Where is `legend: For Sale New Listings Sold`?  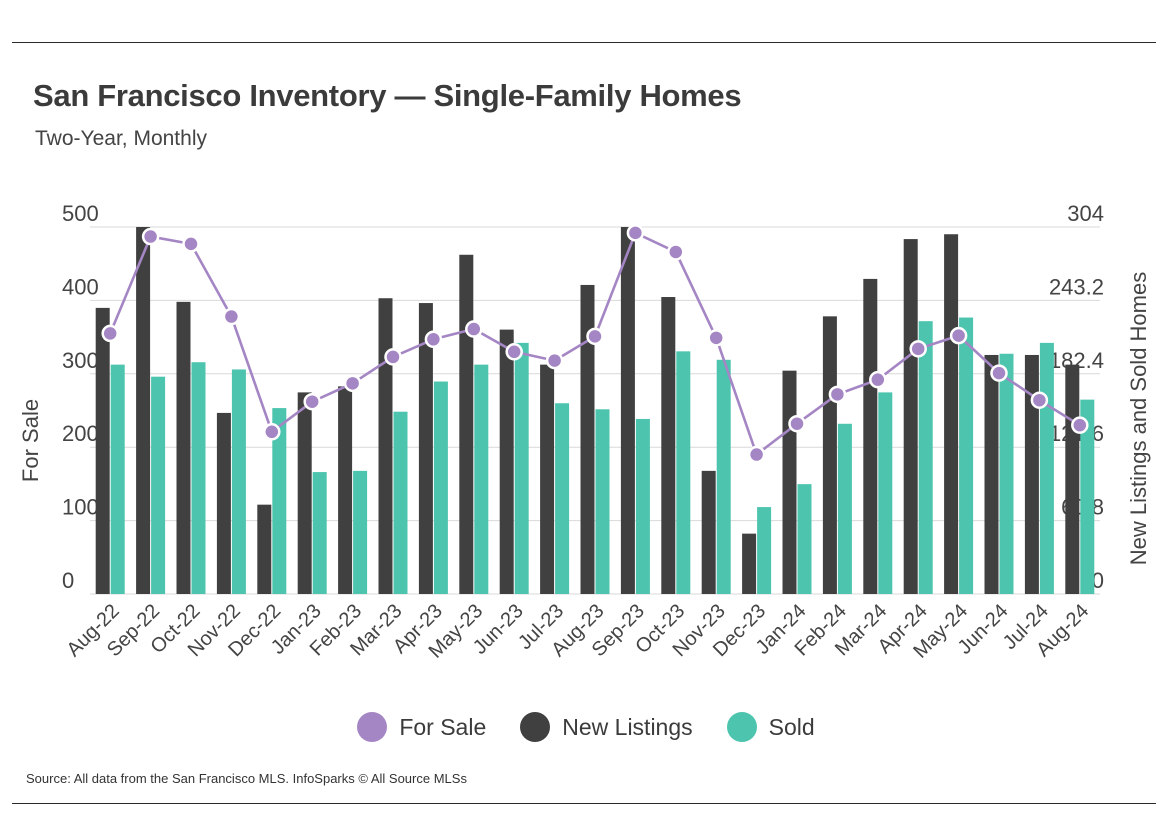 legend: For Sale New Listings Sold is located at coordinates (586, 727).